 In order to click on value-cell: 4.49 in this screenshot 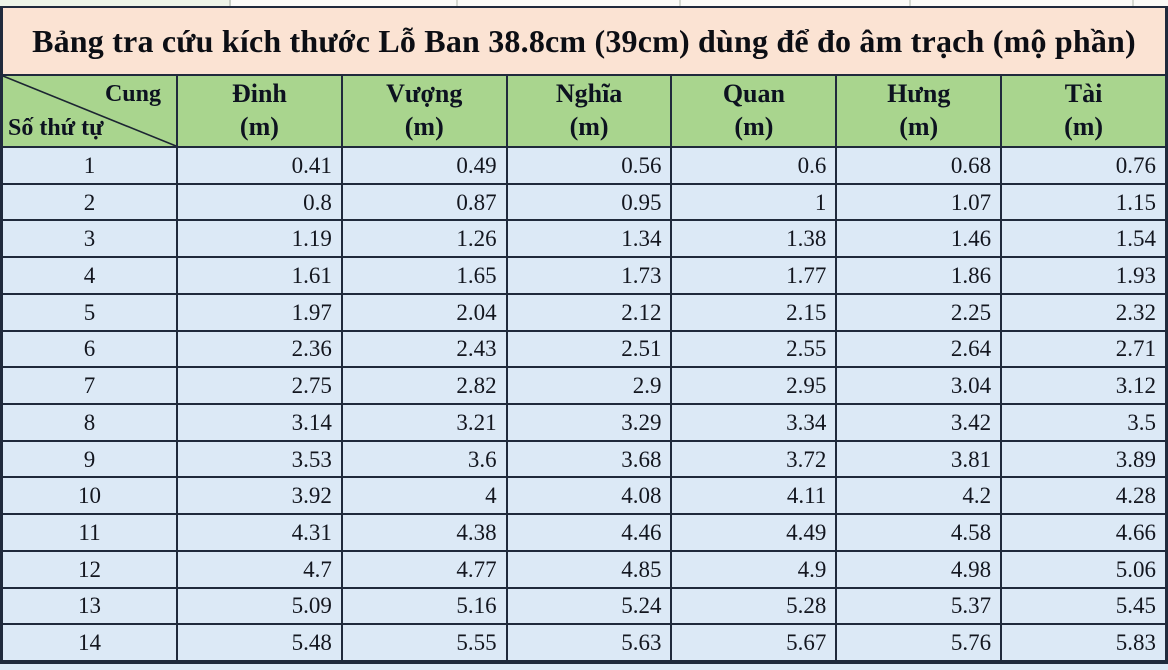, I will do `click(755, 532)`.